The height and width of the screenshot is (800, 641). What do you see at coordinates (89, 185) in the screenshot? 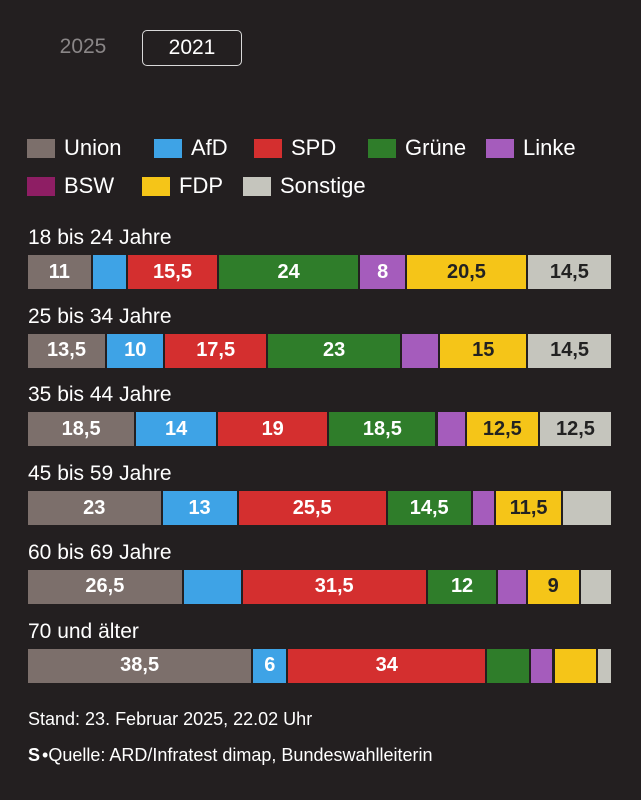
I see `legend-label: BSW` at bounding box center [89, 185].